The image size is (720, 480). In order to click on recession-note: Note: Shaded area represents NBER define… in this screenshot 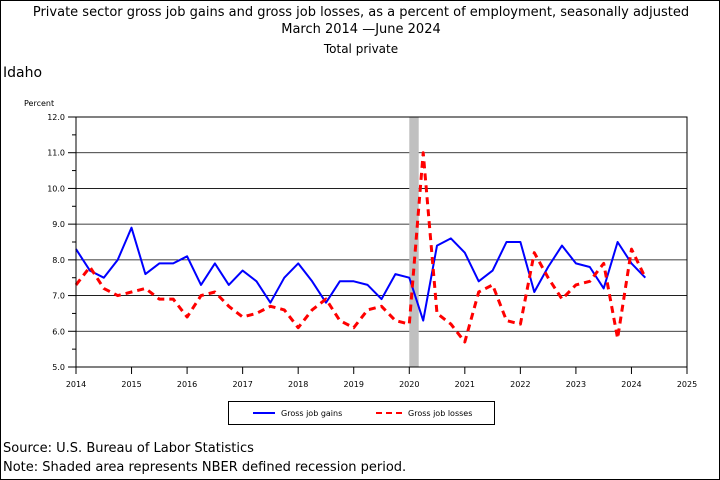, I will do `click(205, 467)`.